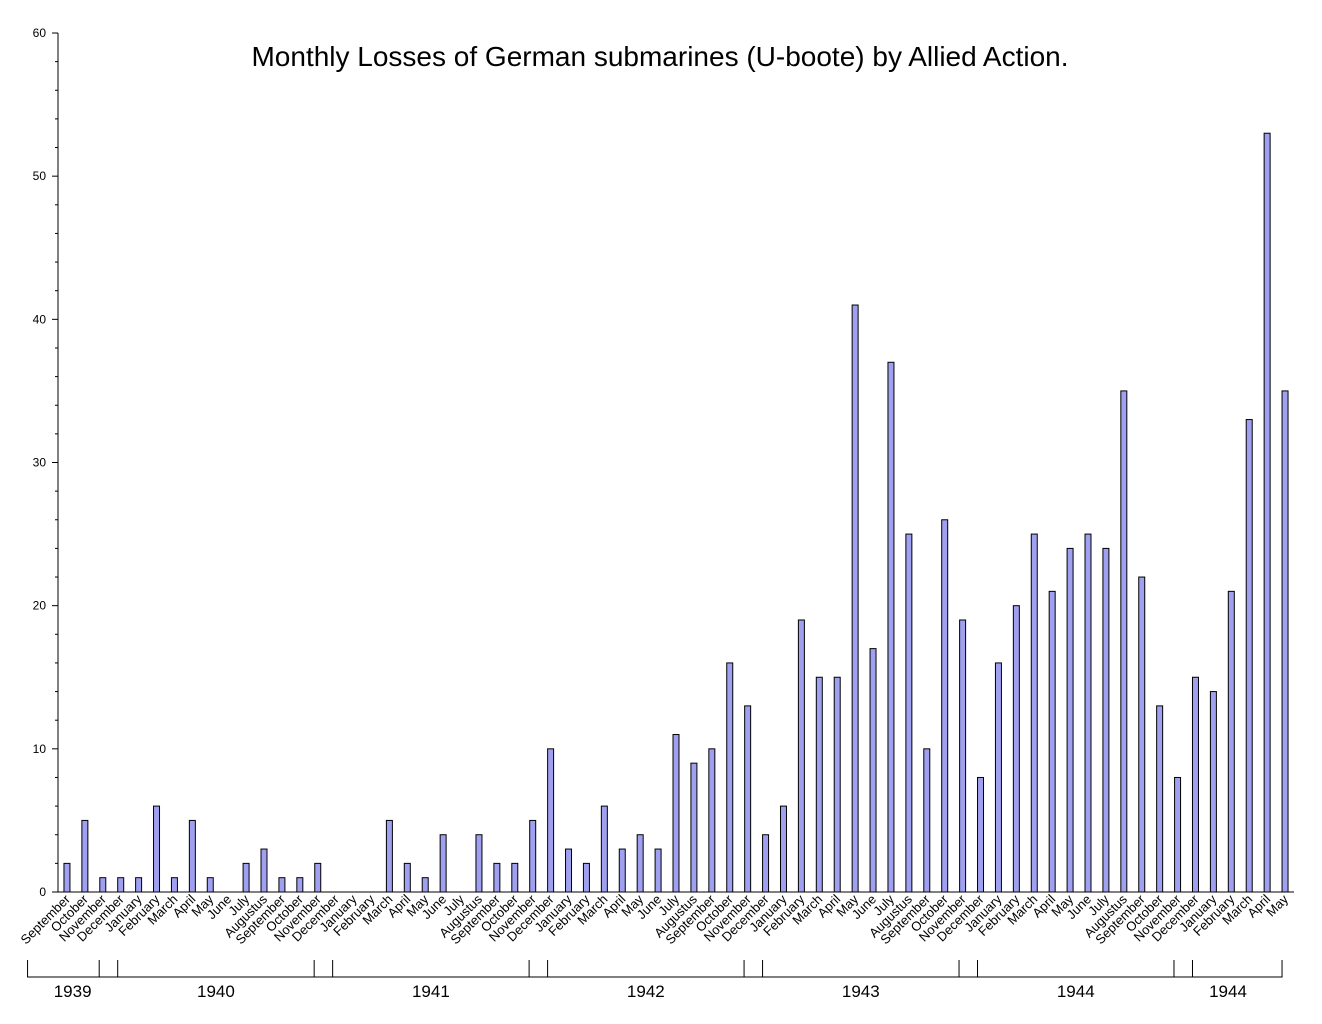 The height and width of the screenshot is (1024, 1322). I want to click on year-label: 1939, so click(73, 991).